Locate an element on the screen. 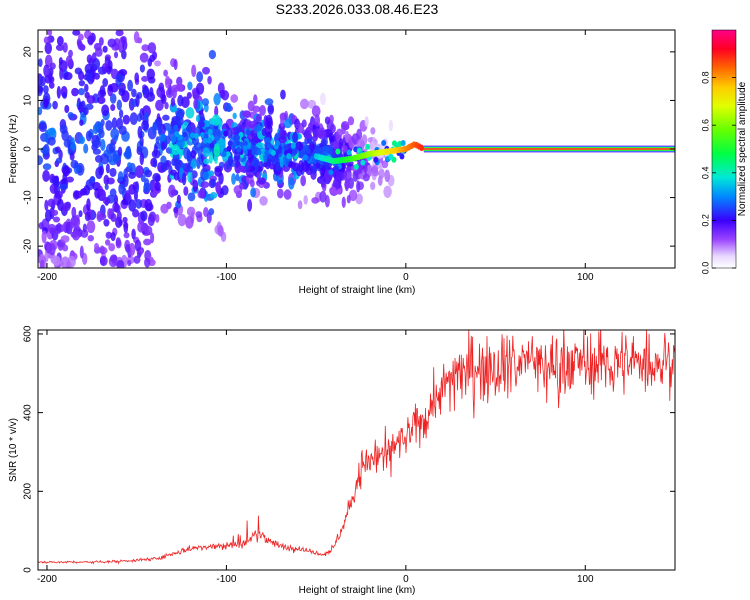 The width and height of the screenshot is (750, 600). spectrogram-x-tick-label: -200 is located at coordinates (47, 277).